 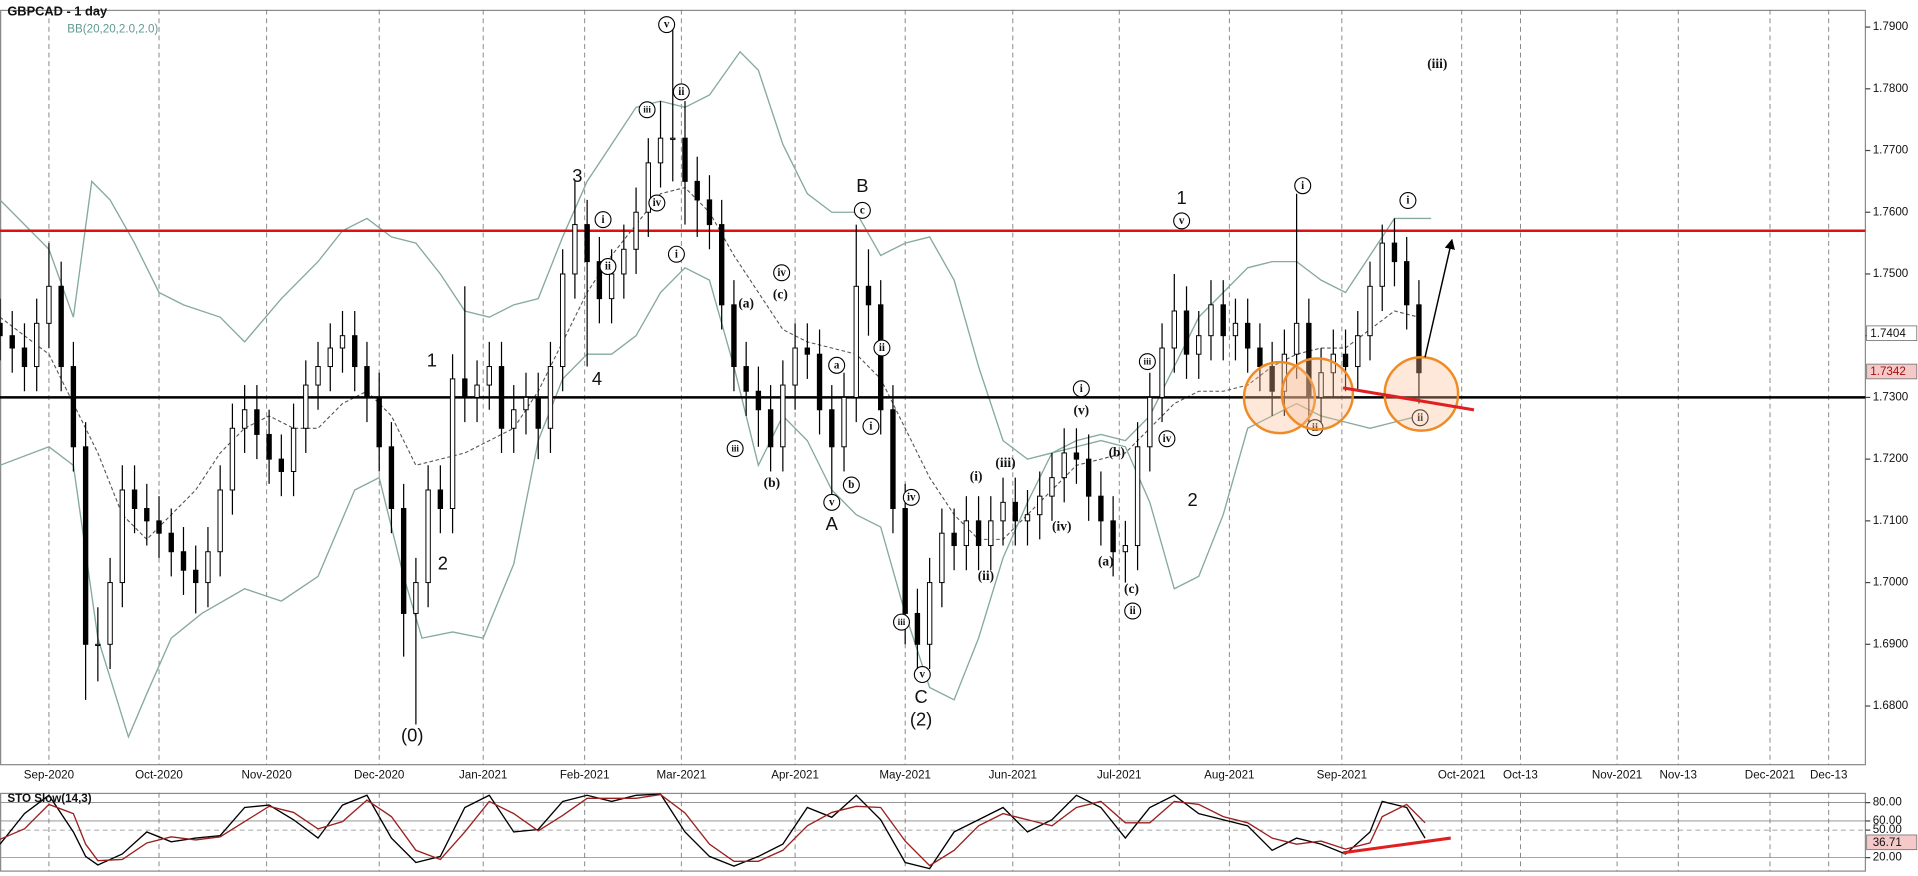 What do you see at coordinates (159, 775) in the screenshot?
I see `x-tick-label: Oct-2020` at bounding box center [159, 775].